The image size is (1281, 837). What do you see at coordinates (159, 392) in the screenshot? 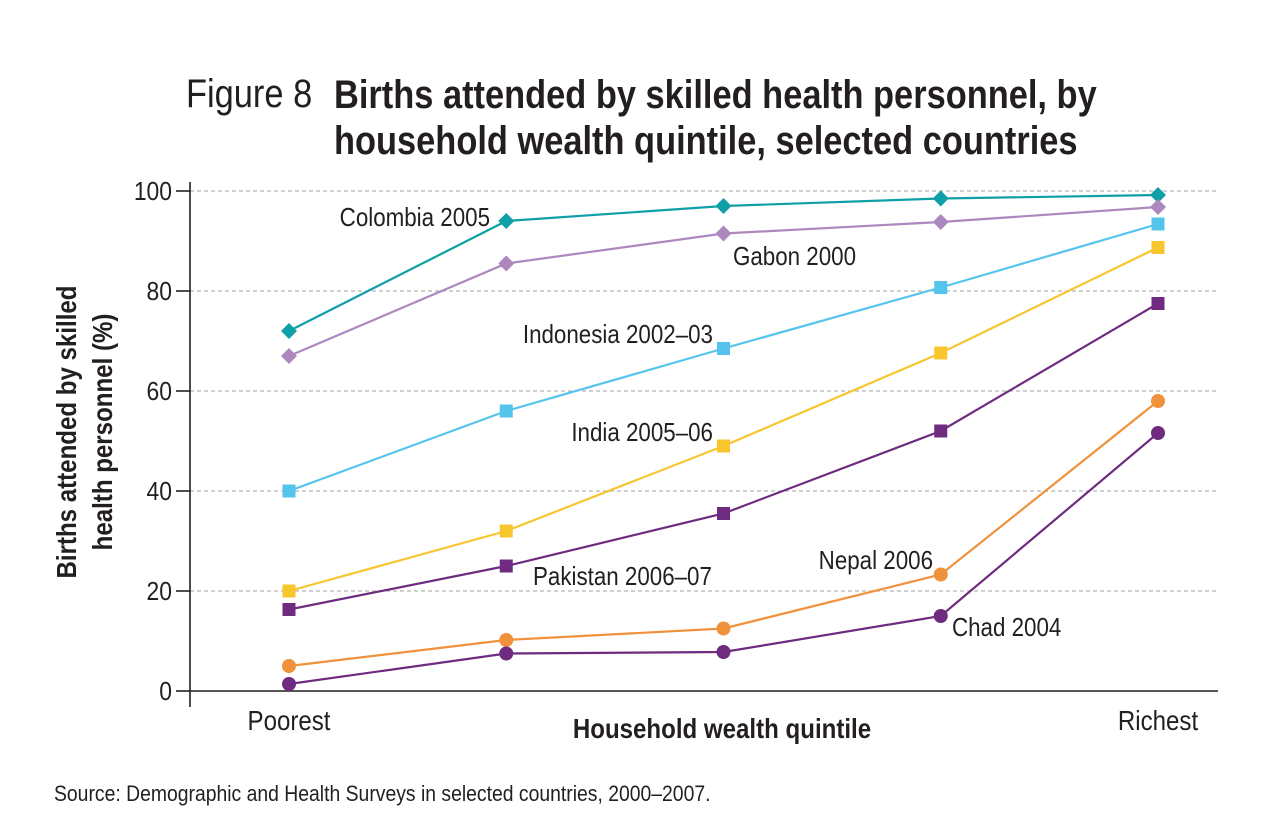
I see `y-tick-label-60: 60` at bounding box center [159, 392].